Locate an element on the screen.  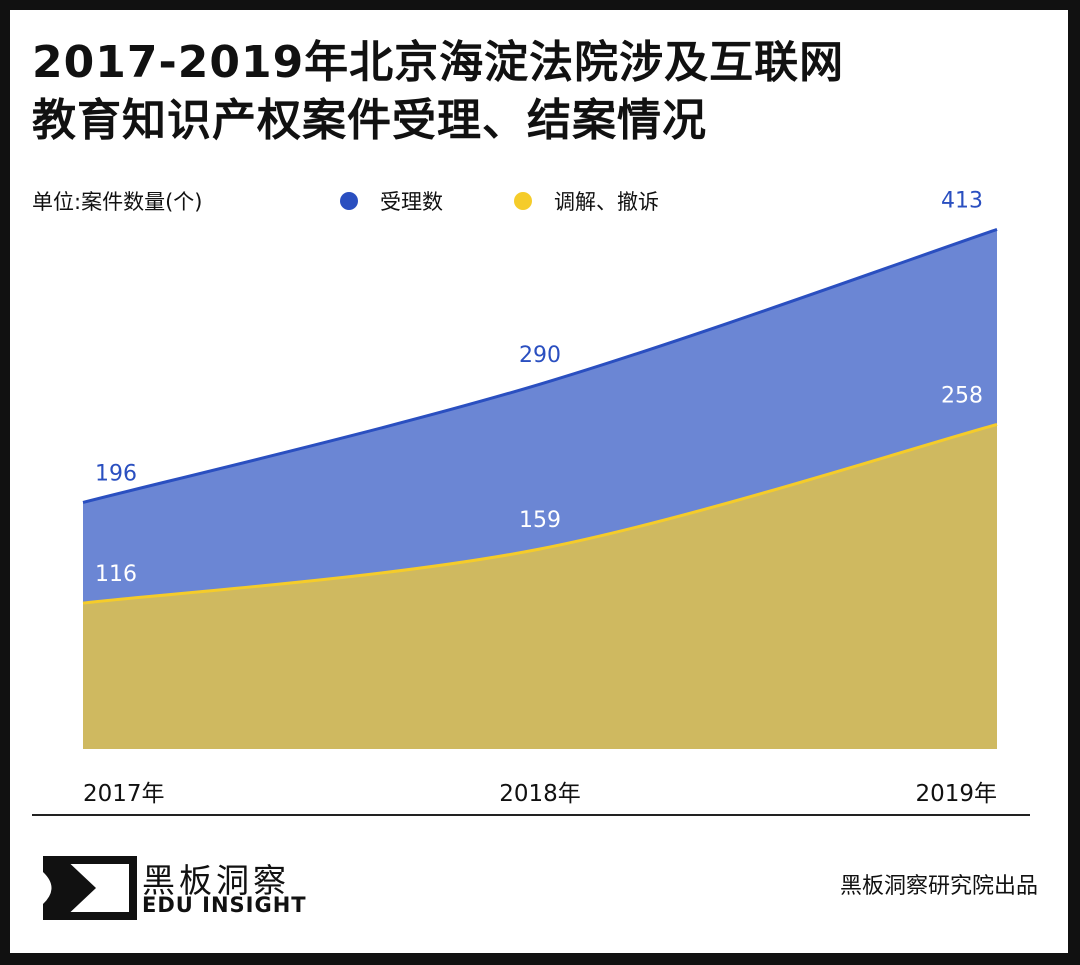
legend-label: 受理数 is located at coordinates (411, 202).